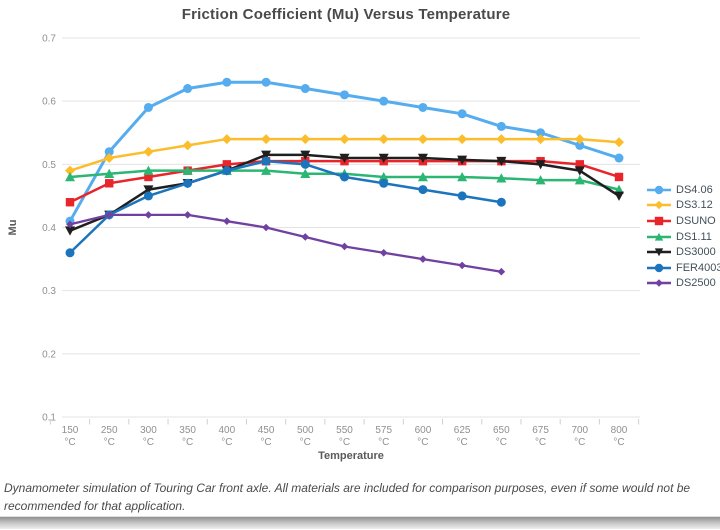  Describe the element at coordinates (49, 418) in the screenshot. I see `y-tick-label: 0.1` at that location.